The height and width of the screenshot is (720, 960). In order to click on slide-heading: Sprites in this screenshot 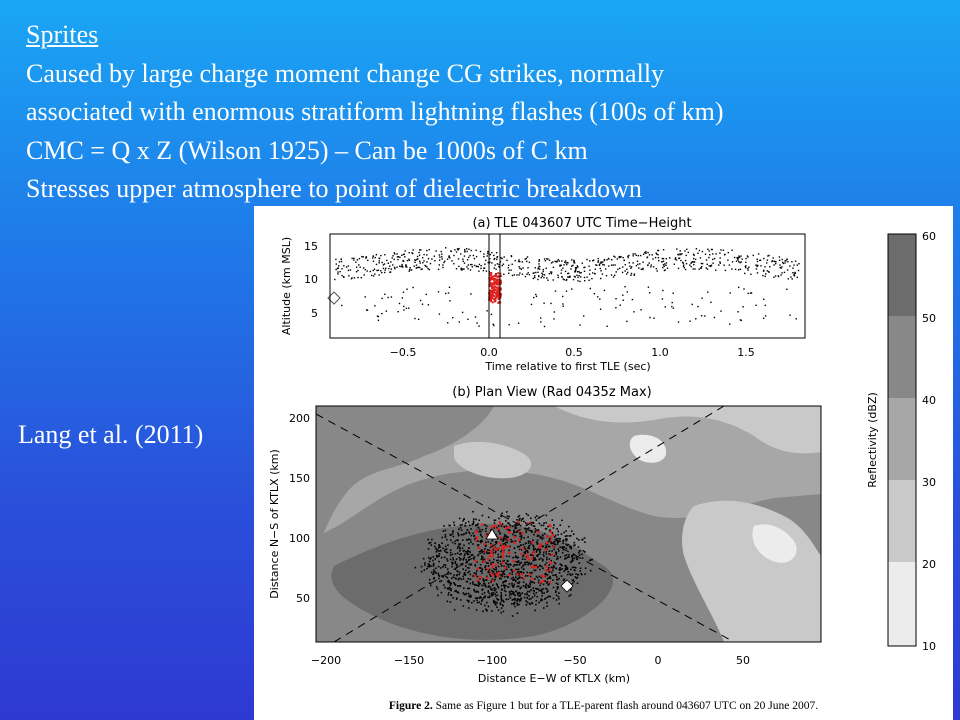, I will do `click(62, 34)`.